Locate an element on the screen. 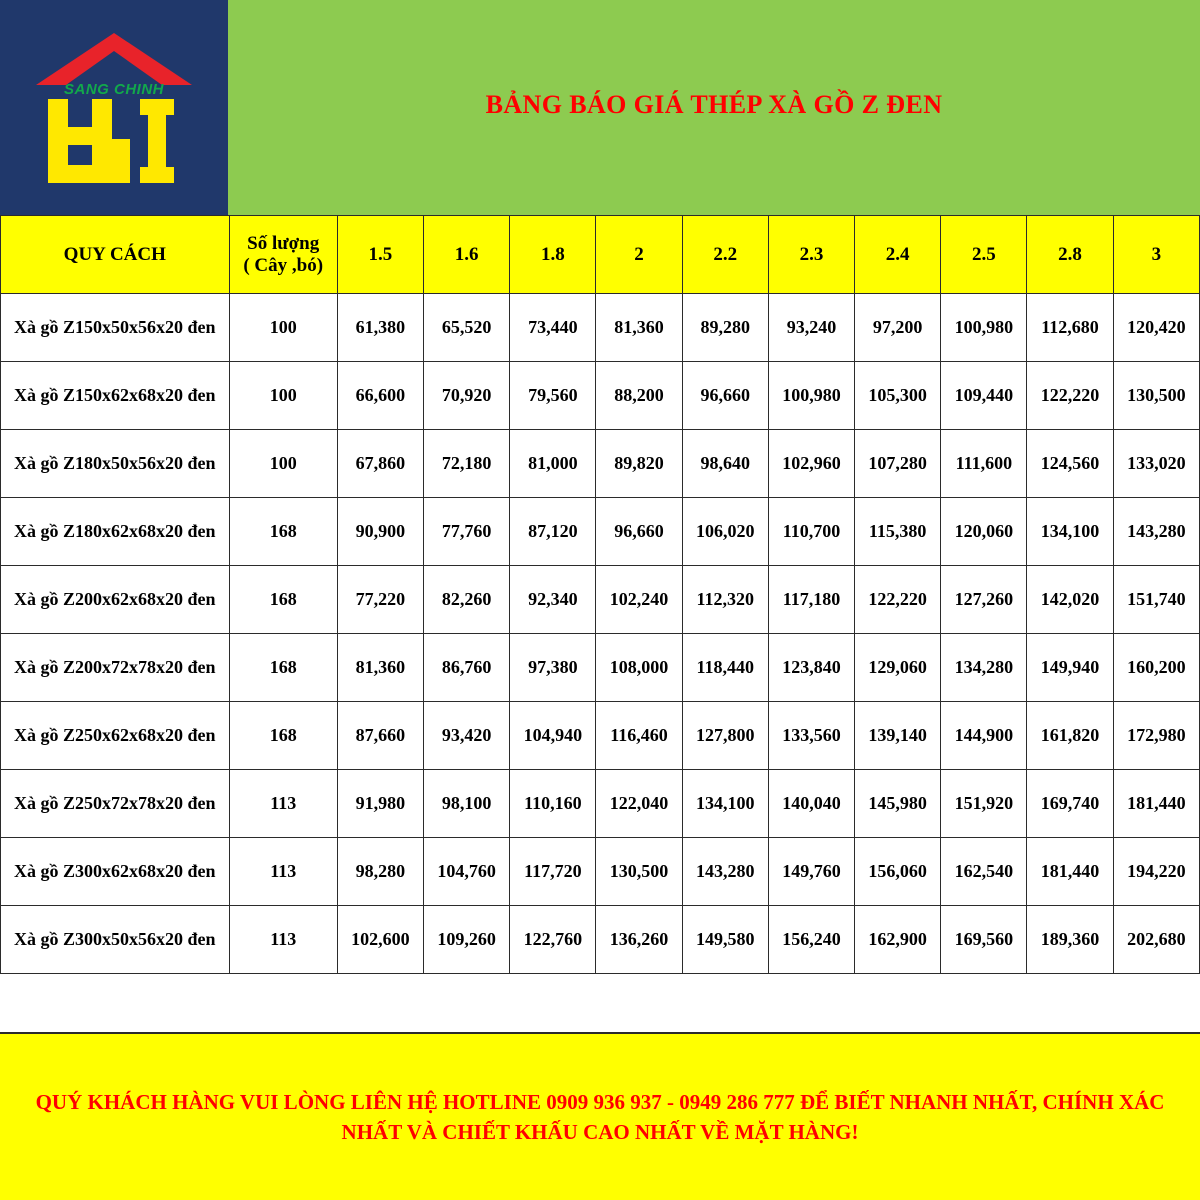  cell-price: 88,200 is located at coordinates (639, 395).